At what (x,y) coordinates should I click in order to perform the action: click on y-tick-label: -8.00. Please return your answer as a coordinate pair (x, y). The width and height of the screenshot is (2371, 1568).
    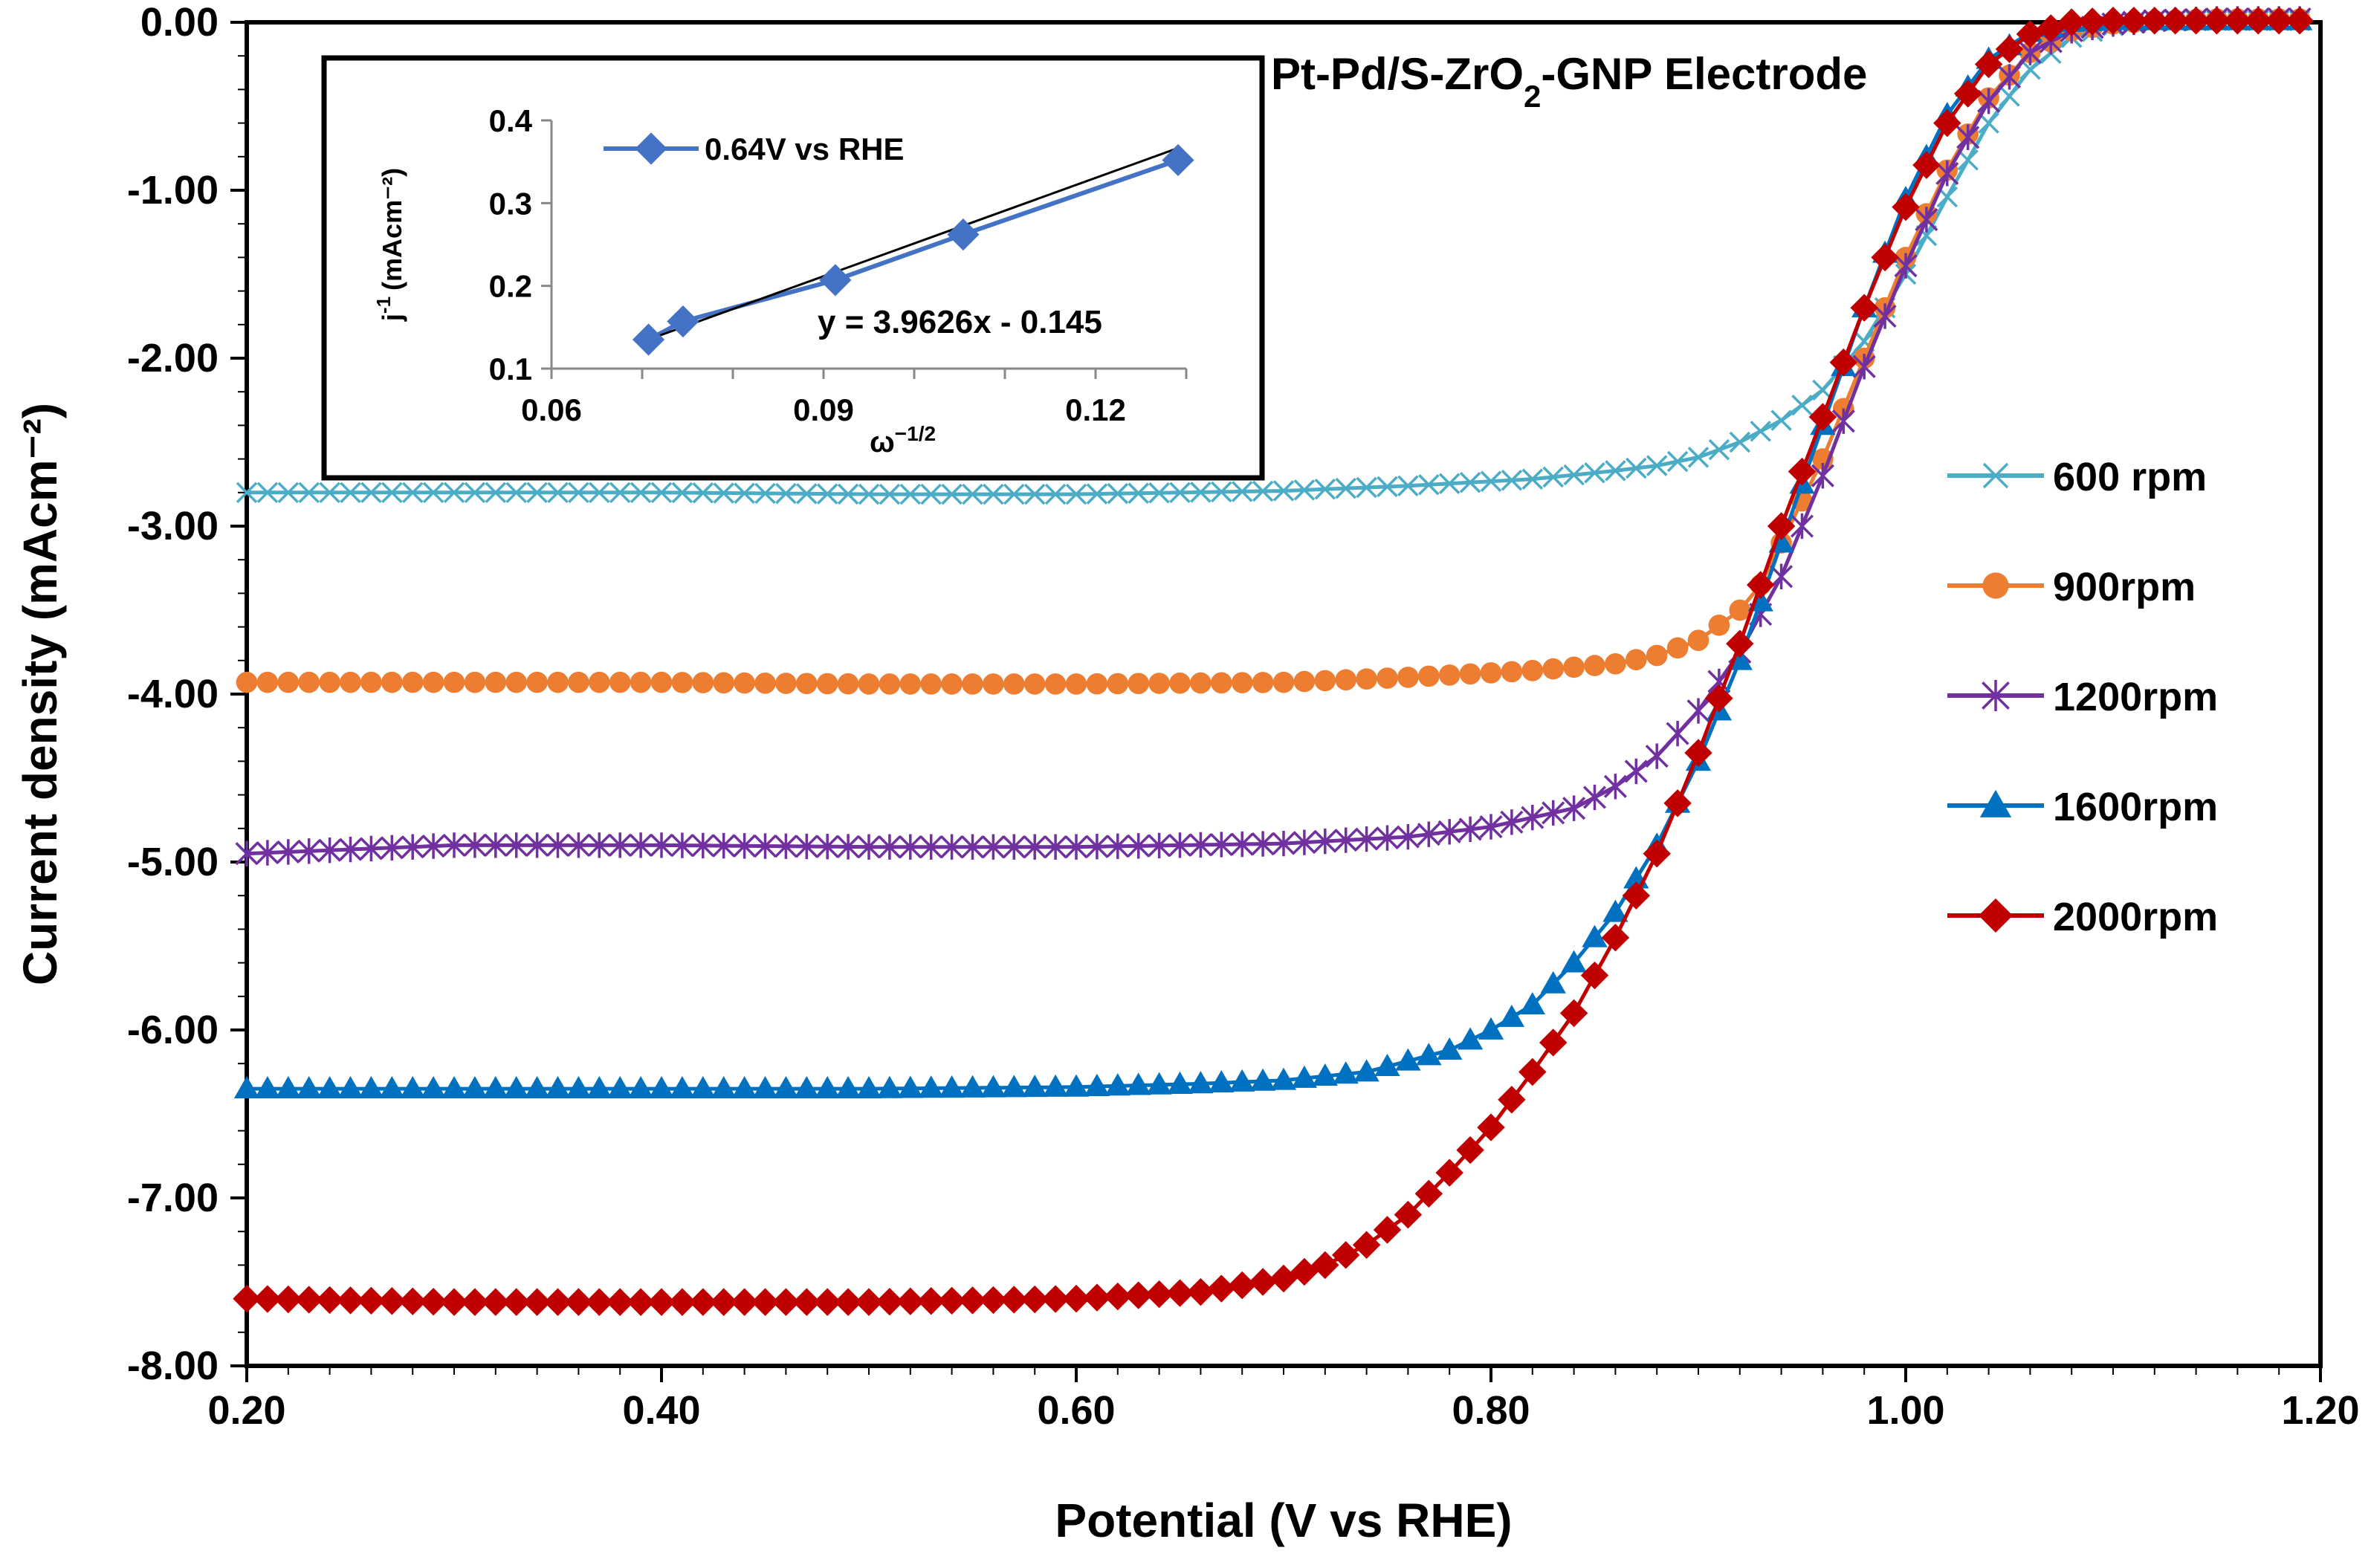
    Looking at the image, I should click on (173, 1366).